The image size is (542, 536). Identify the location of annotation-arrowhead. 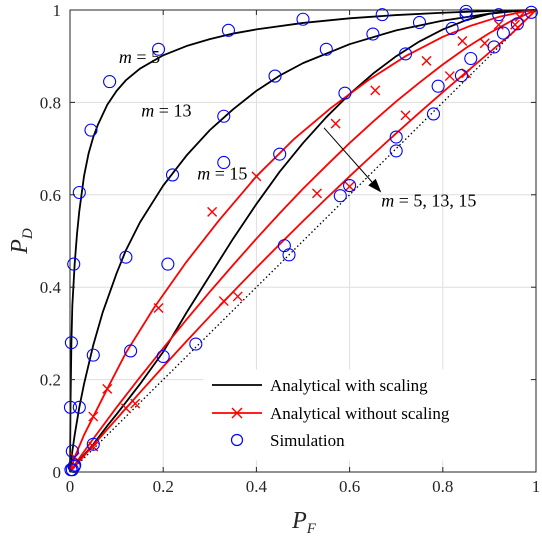
(375, 185).